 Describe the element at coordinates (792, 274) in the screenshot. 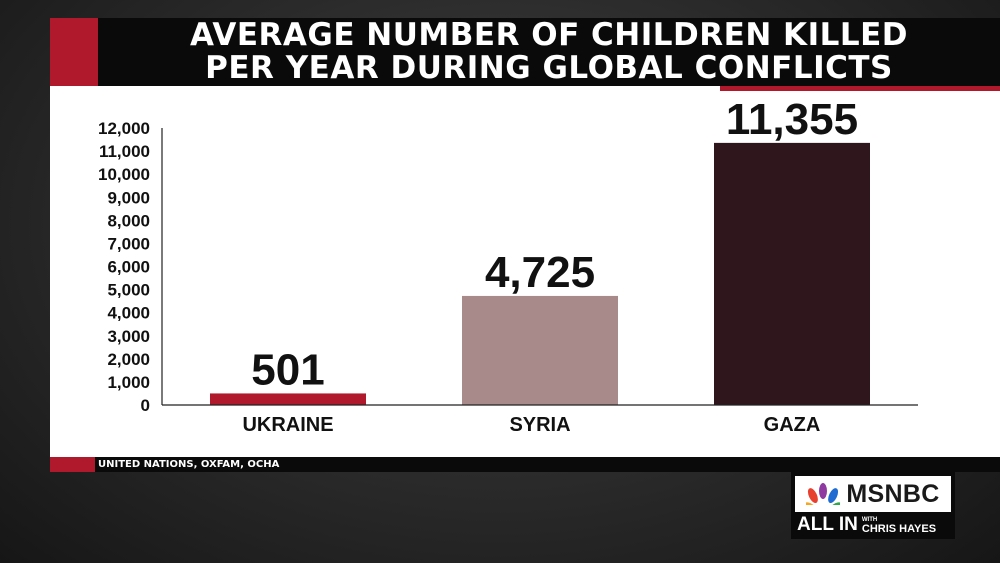

I see `bar-gaza` at that location.